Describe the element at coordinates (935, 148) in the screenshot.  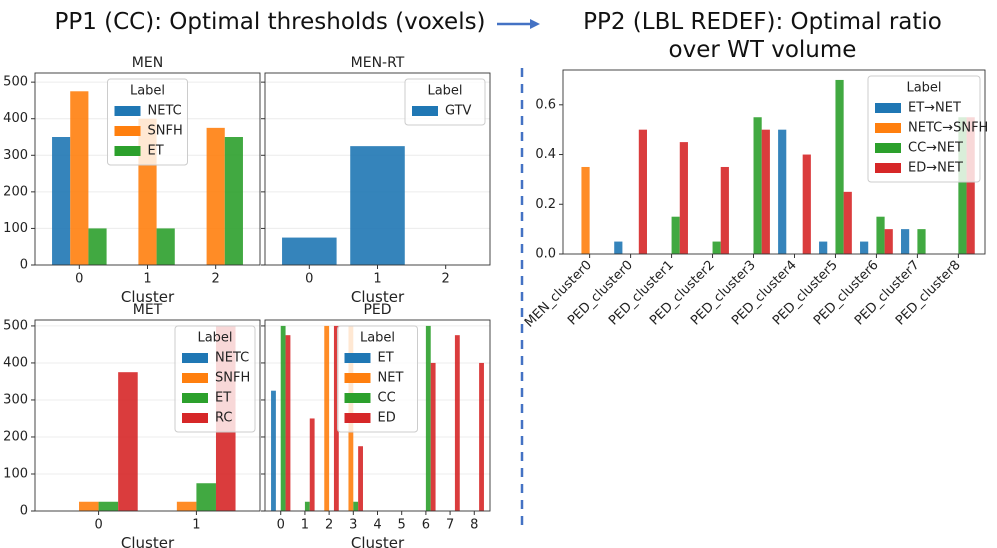
I see `legend-label: CC→NET` at that location.